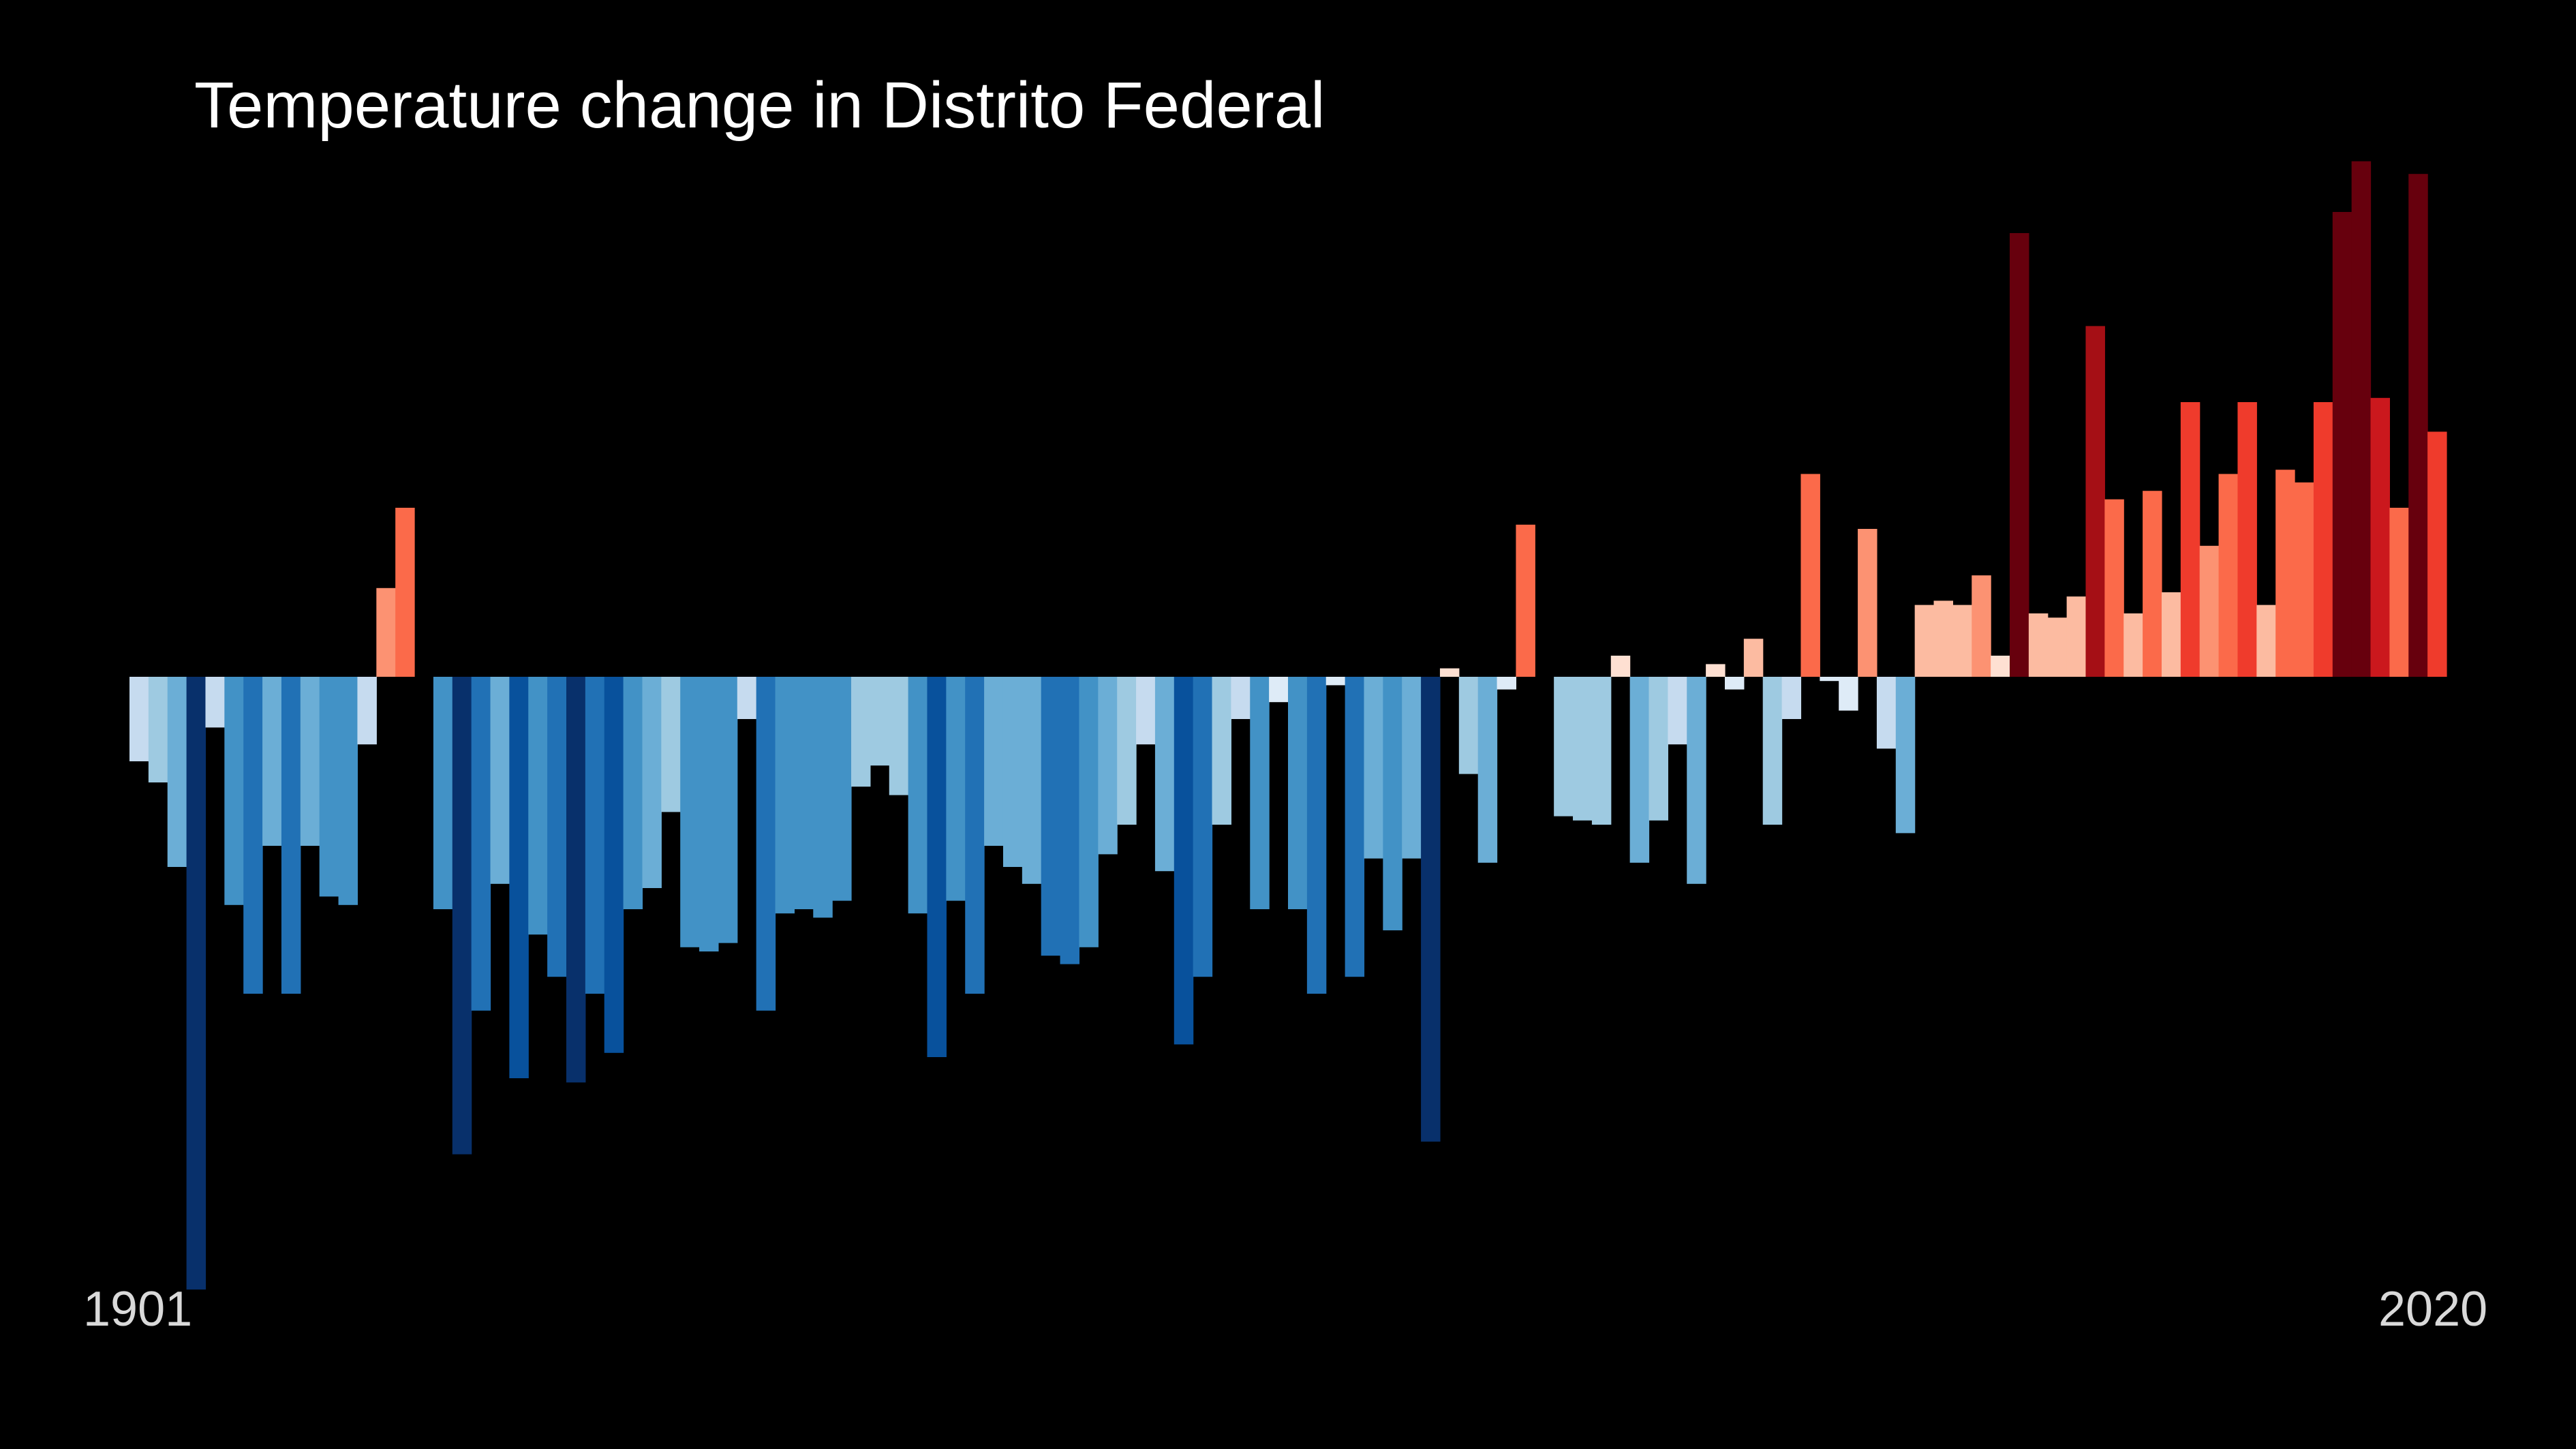 The height and width of the screenshot is (1449, 2576). What do you see at coordinates (443, 793) in the screenshot?
I see `bar-1917` at bounding box center [443, 793].